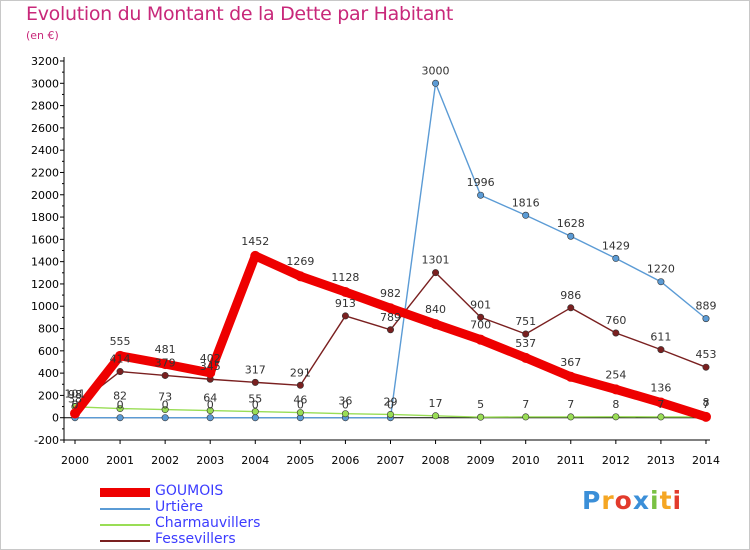  What do you see at coordinates (195, 539) in the screenshot?
I see `legend-label: Fessevillers` at bounding box center [195, 539].